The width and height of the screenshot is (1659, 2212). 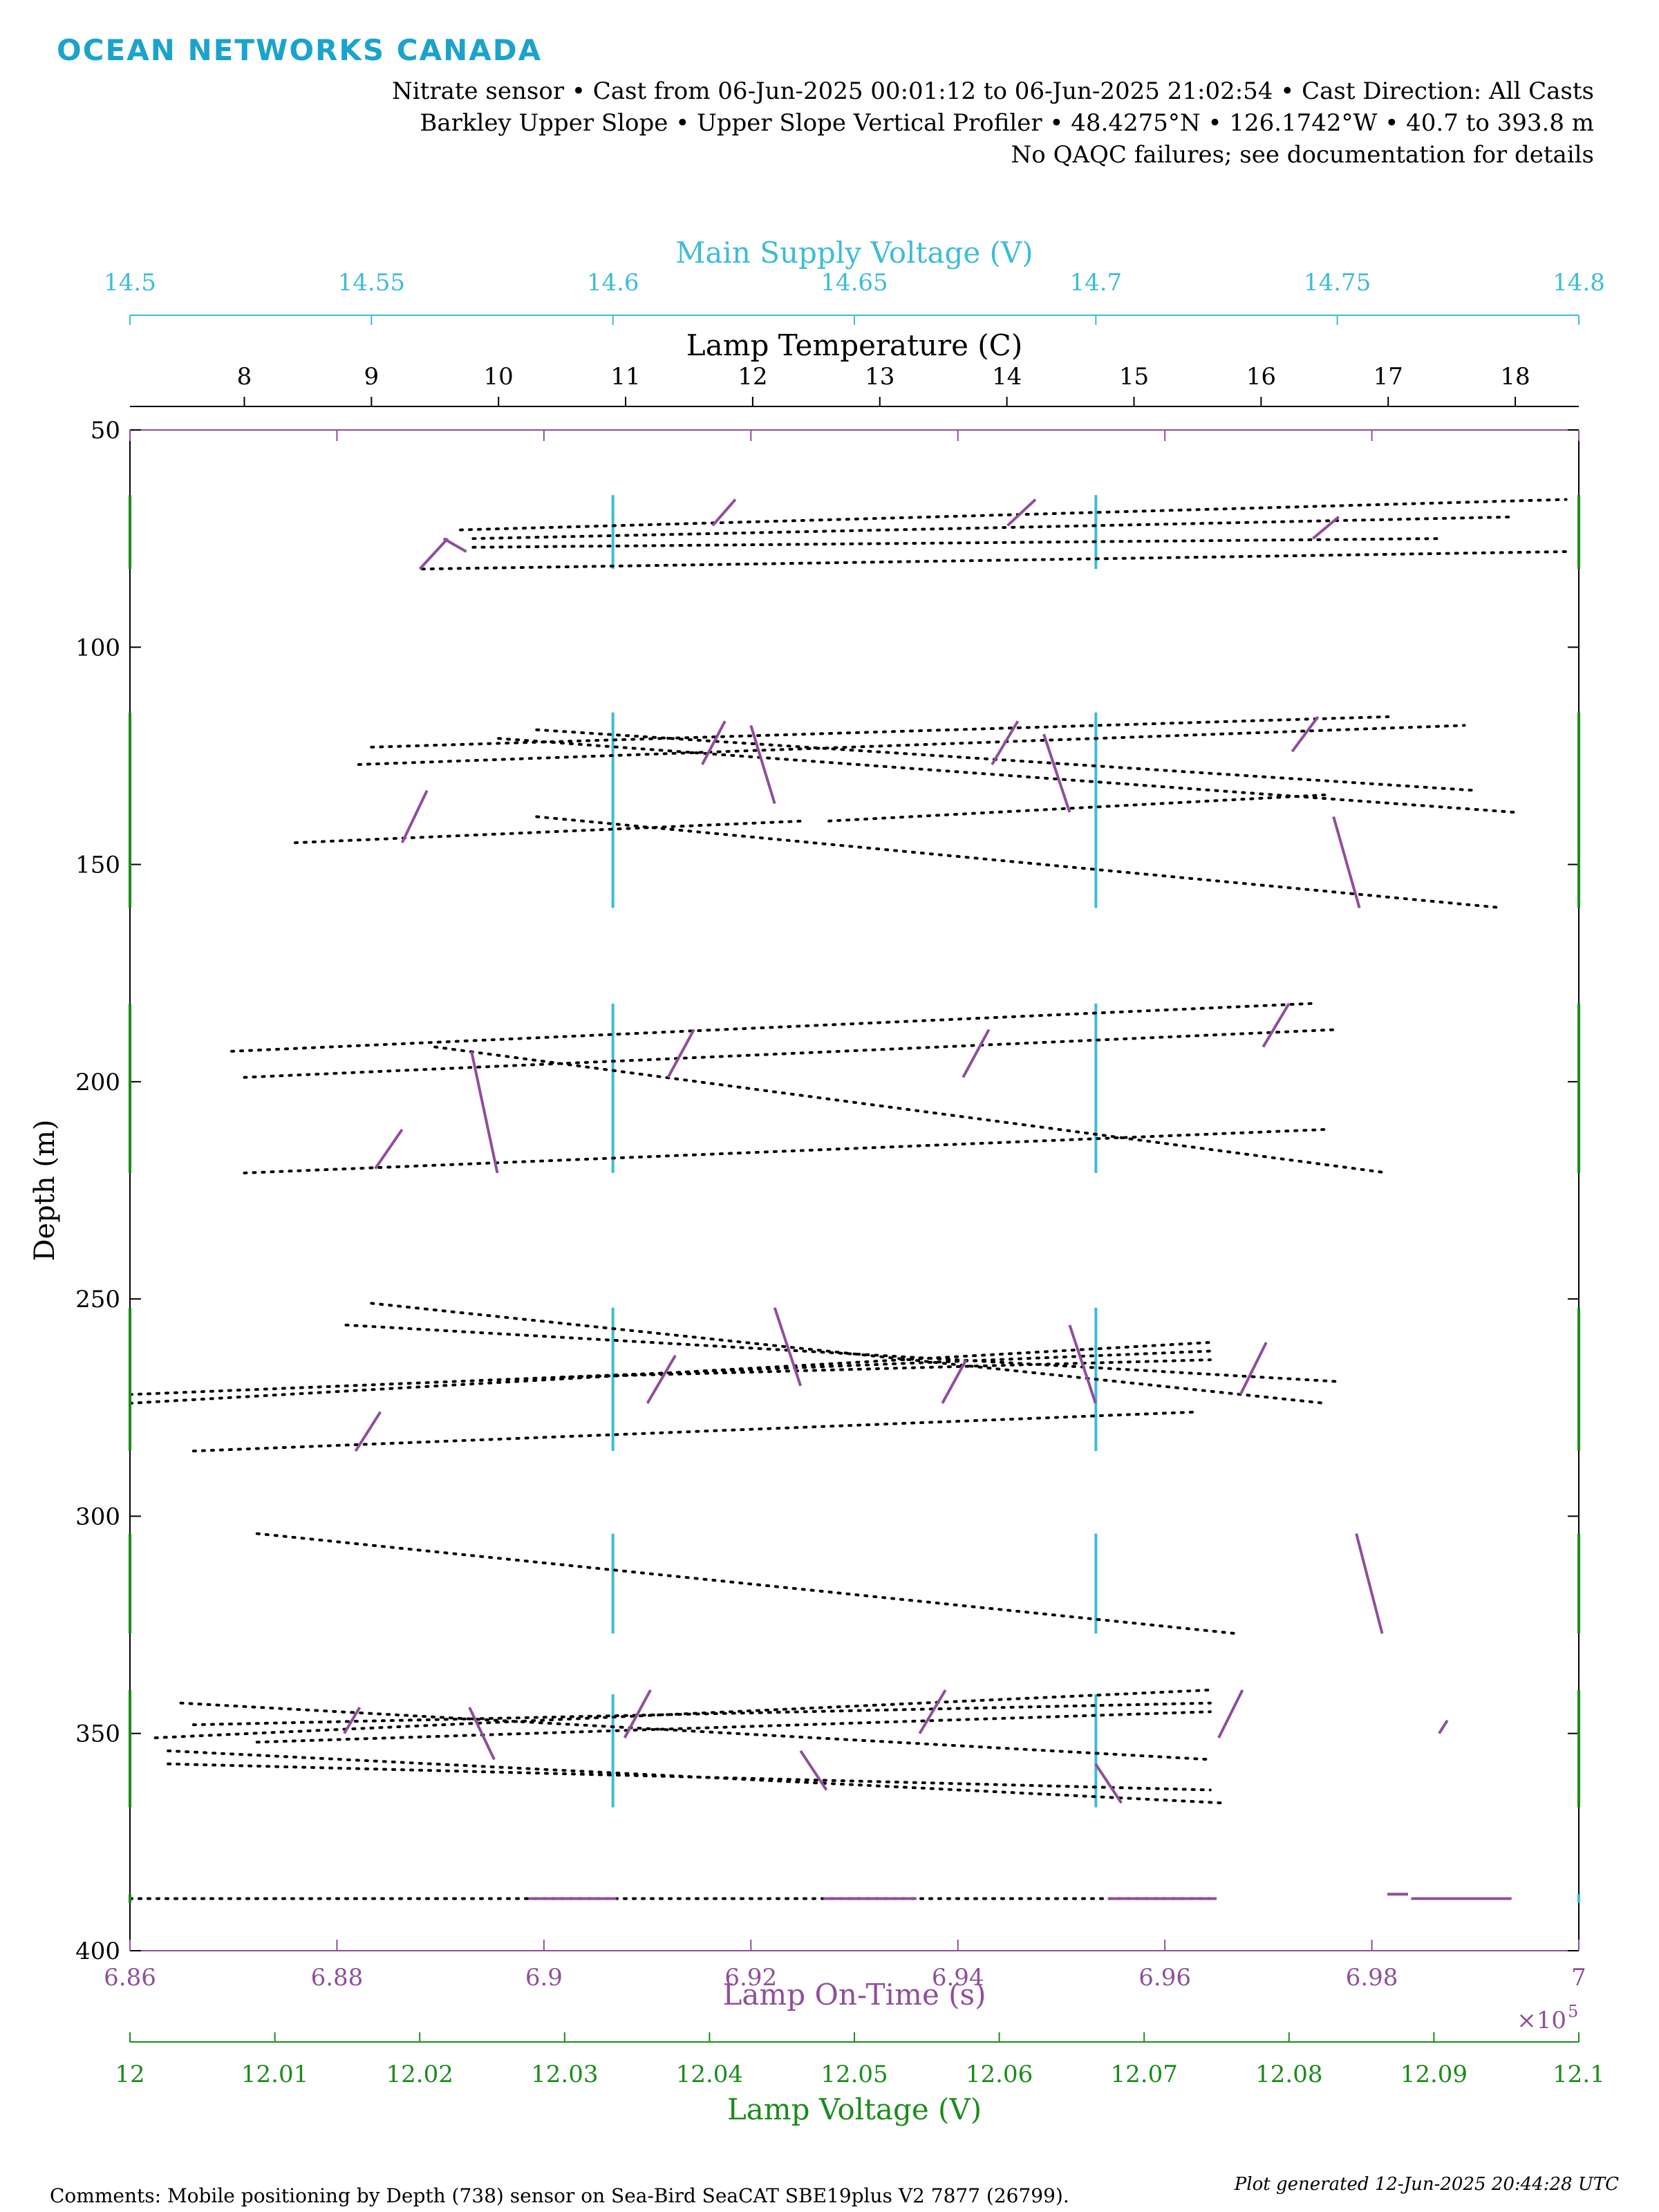 I want to click on lamp-voltage-tick-label: 12.07, so click(x=1145, y=2074).